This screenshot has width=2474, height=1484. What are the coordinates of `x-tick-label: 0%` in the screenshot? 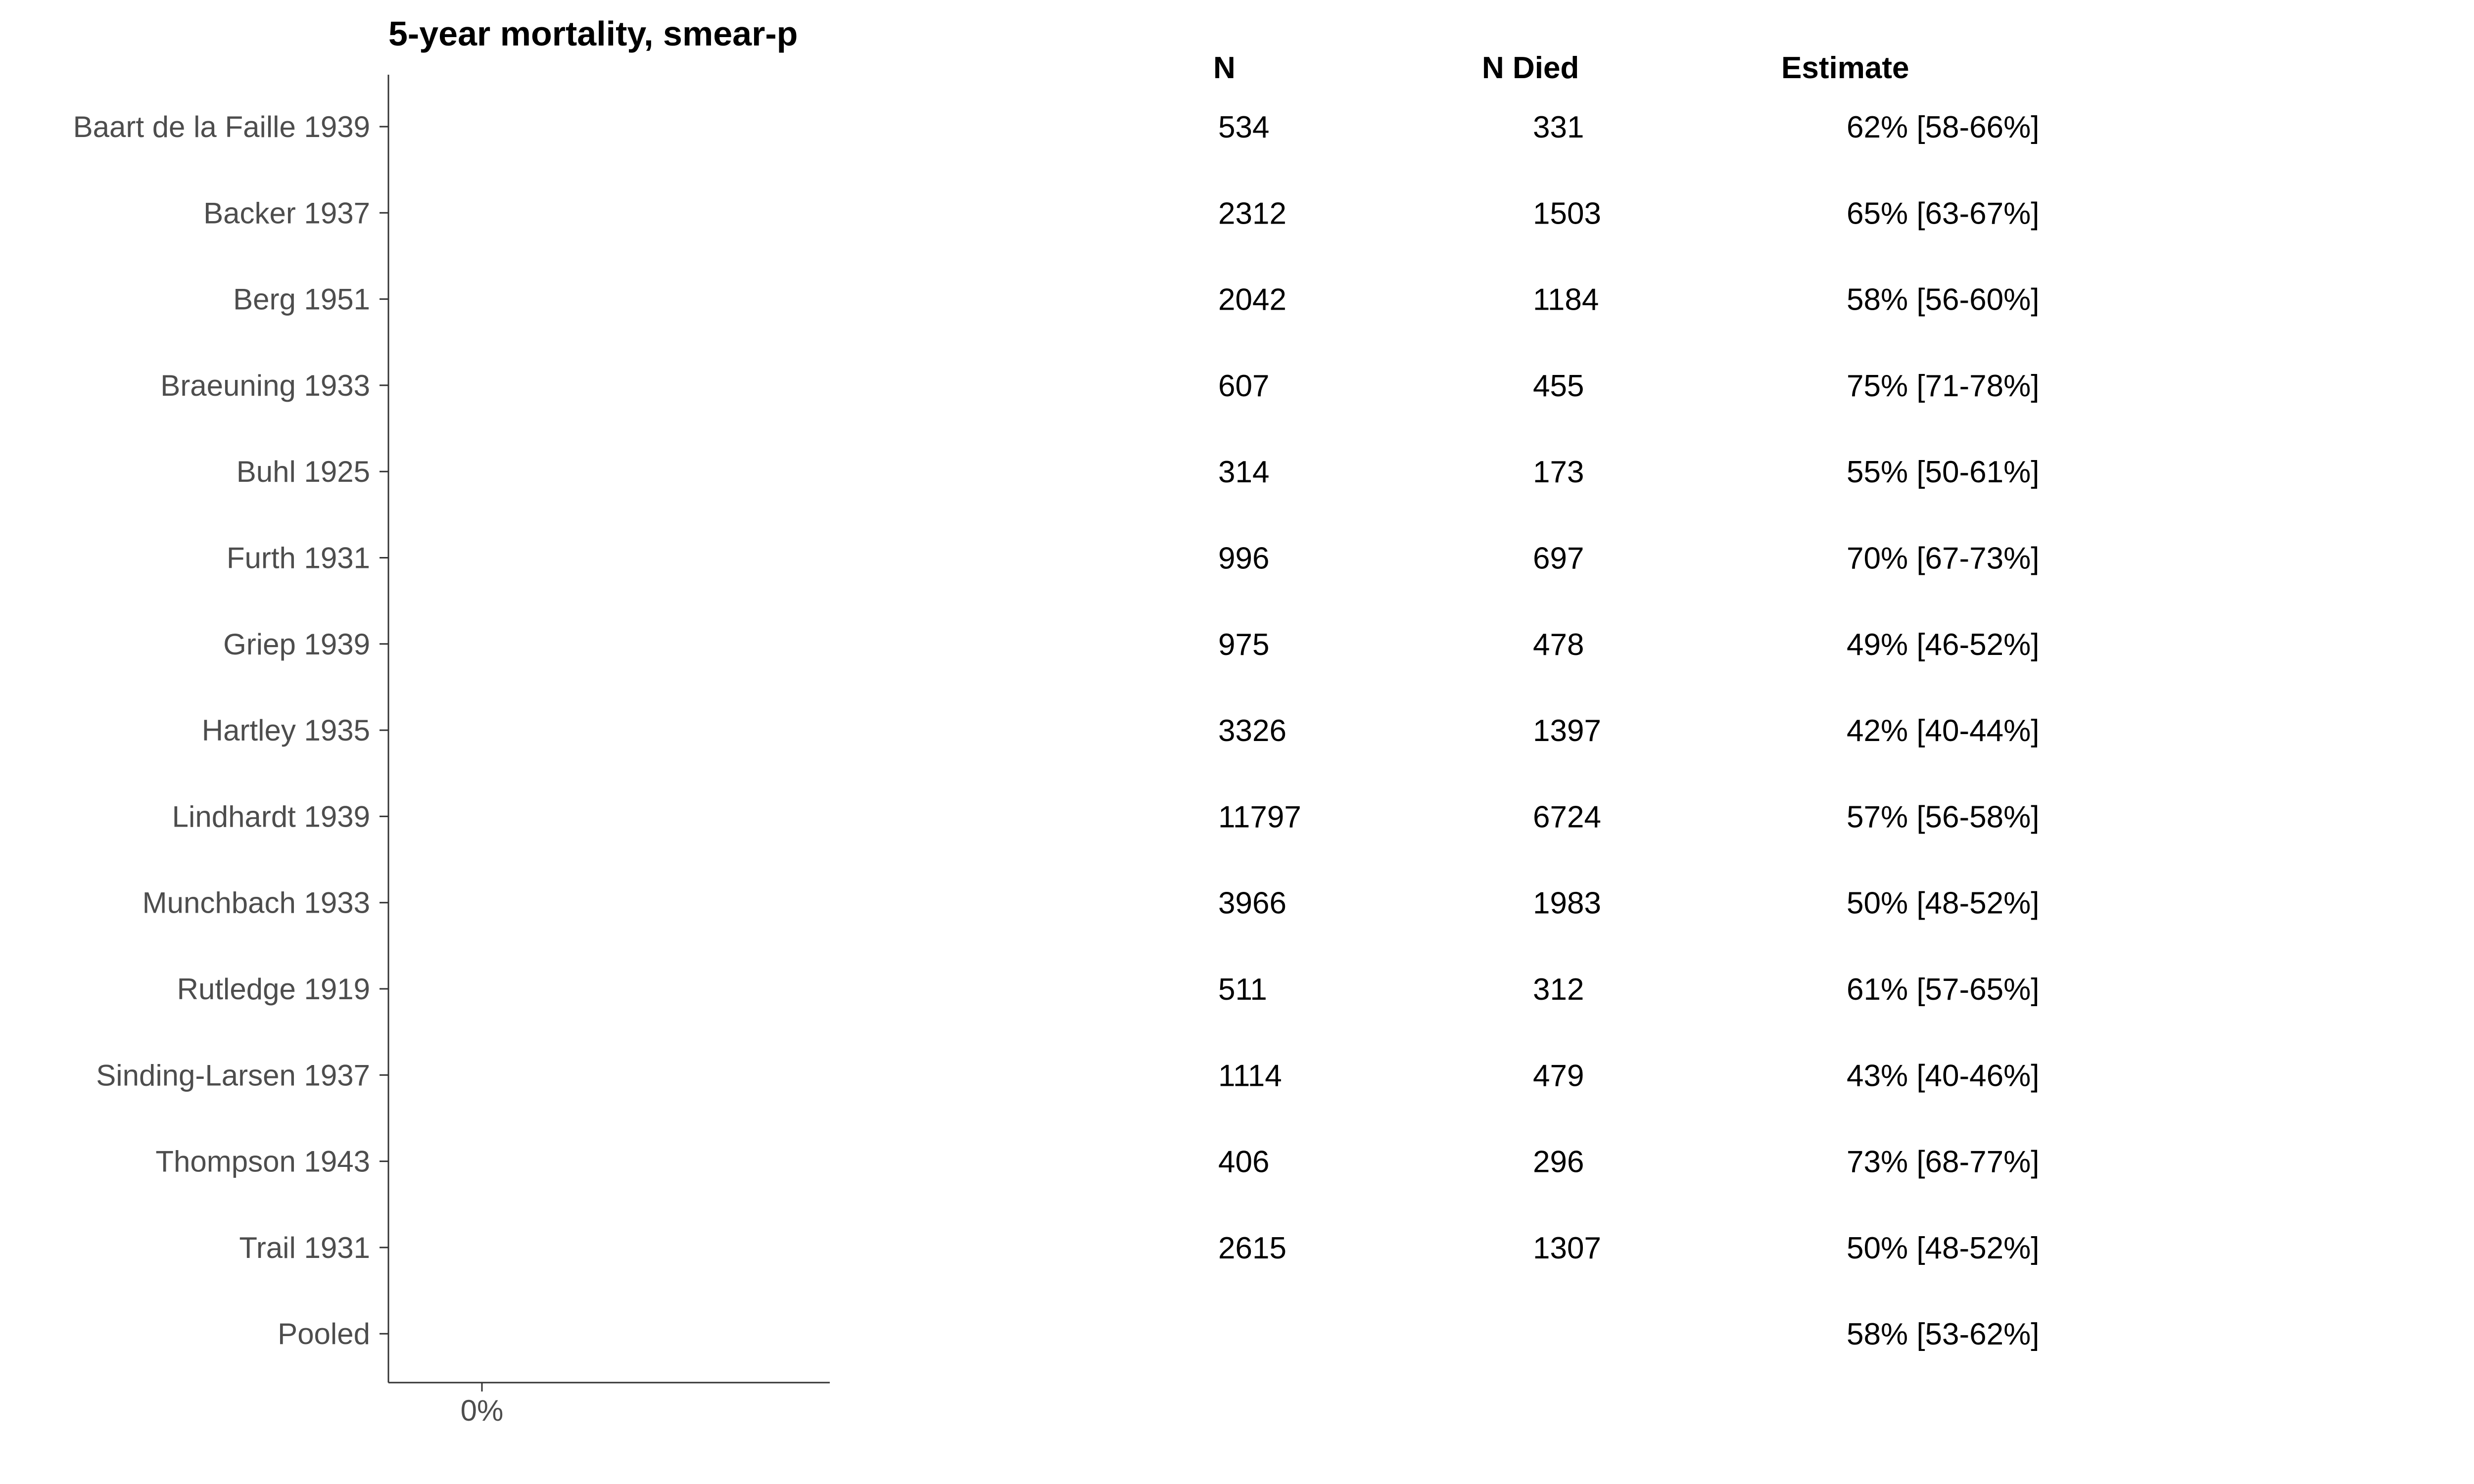 It's located at (483, 1410).